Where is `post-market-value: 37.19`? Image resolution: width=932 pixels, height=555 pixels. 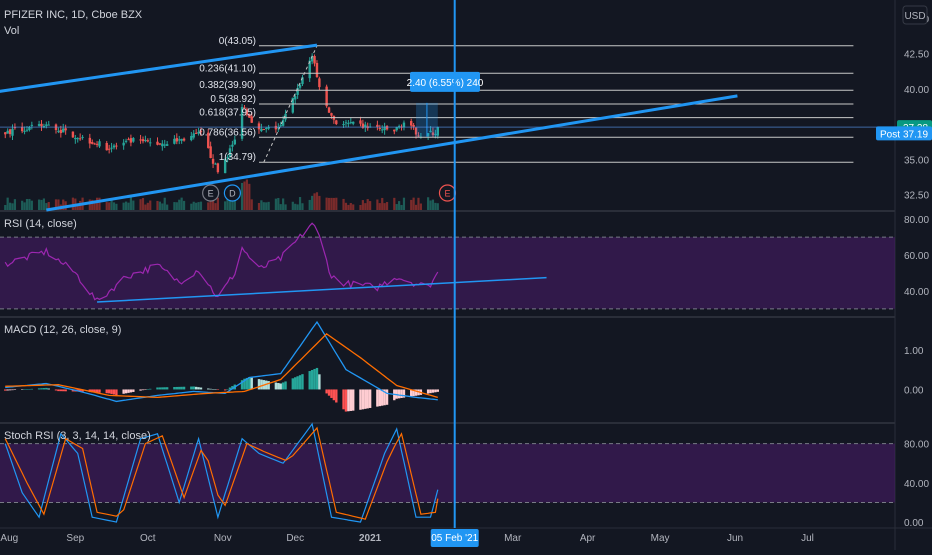 post-market-value: 37.19 is located at coordinates (915, 134).